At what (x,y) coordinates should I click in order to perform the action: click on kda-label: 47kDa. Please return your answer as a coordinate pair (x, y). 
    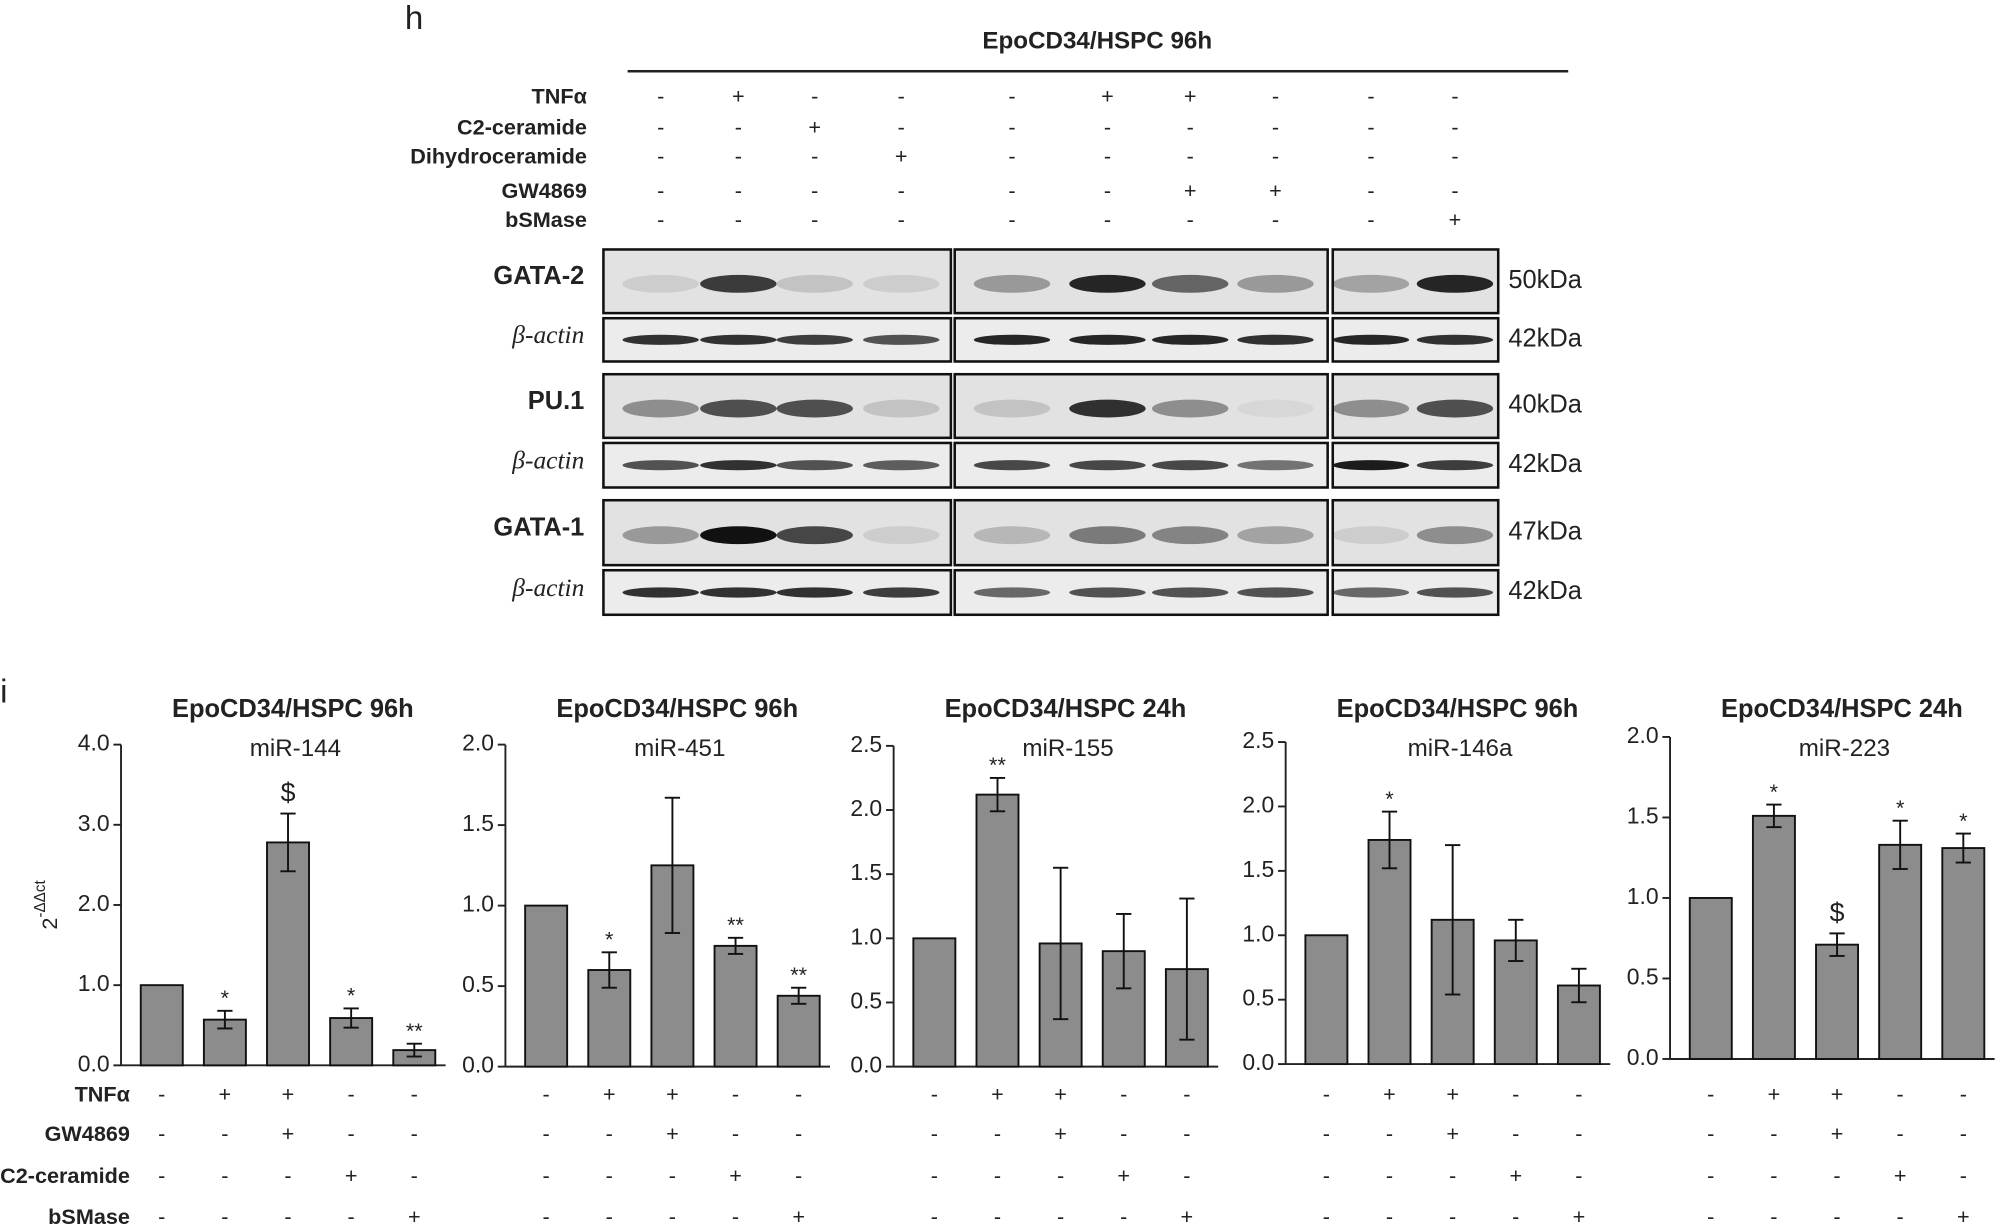
    Looking at the image, I should click on (1545, 531).